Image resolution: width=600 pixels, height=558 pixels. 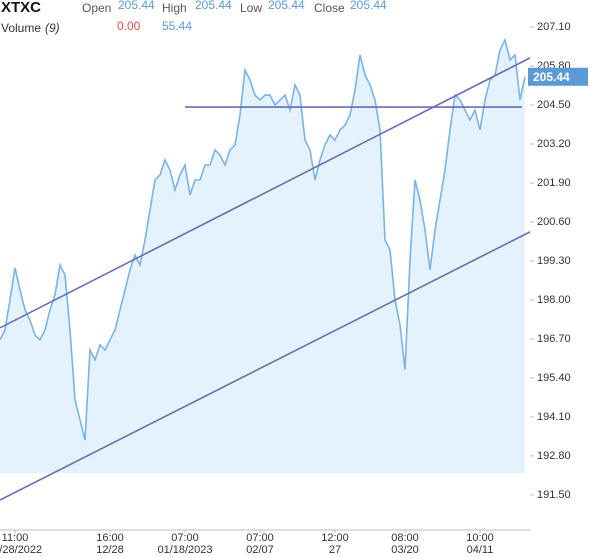 I want to click on x-tick-label: 11:00, so click(x=15, y=538).